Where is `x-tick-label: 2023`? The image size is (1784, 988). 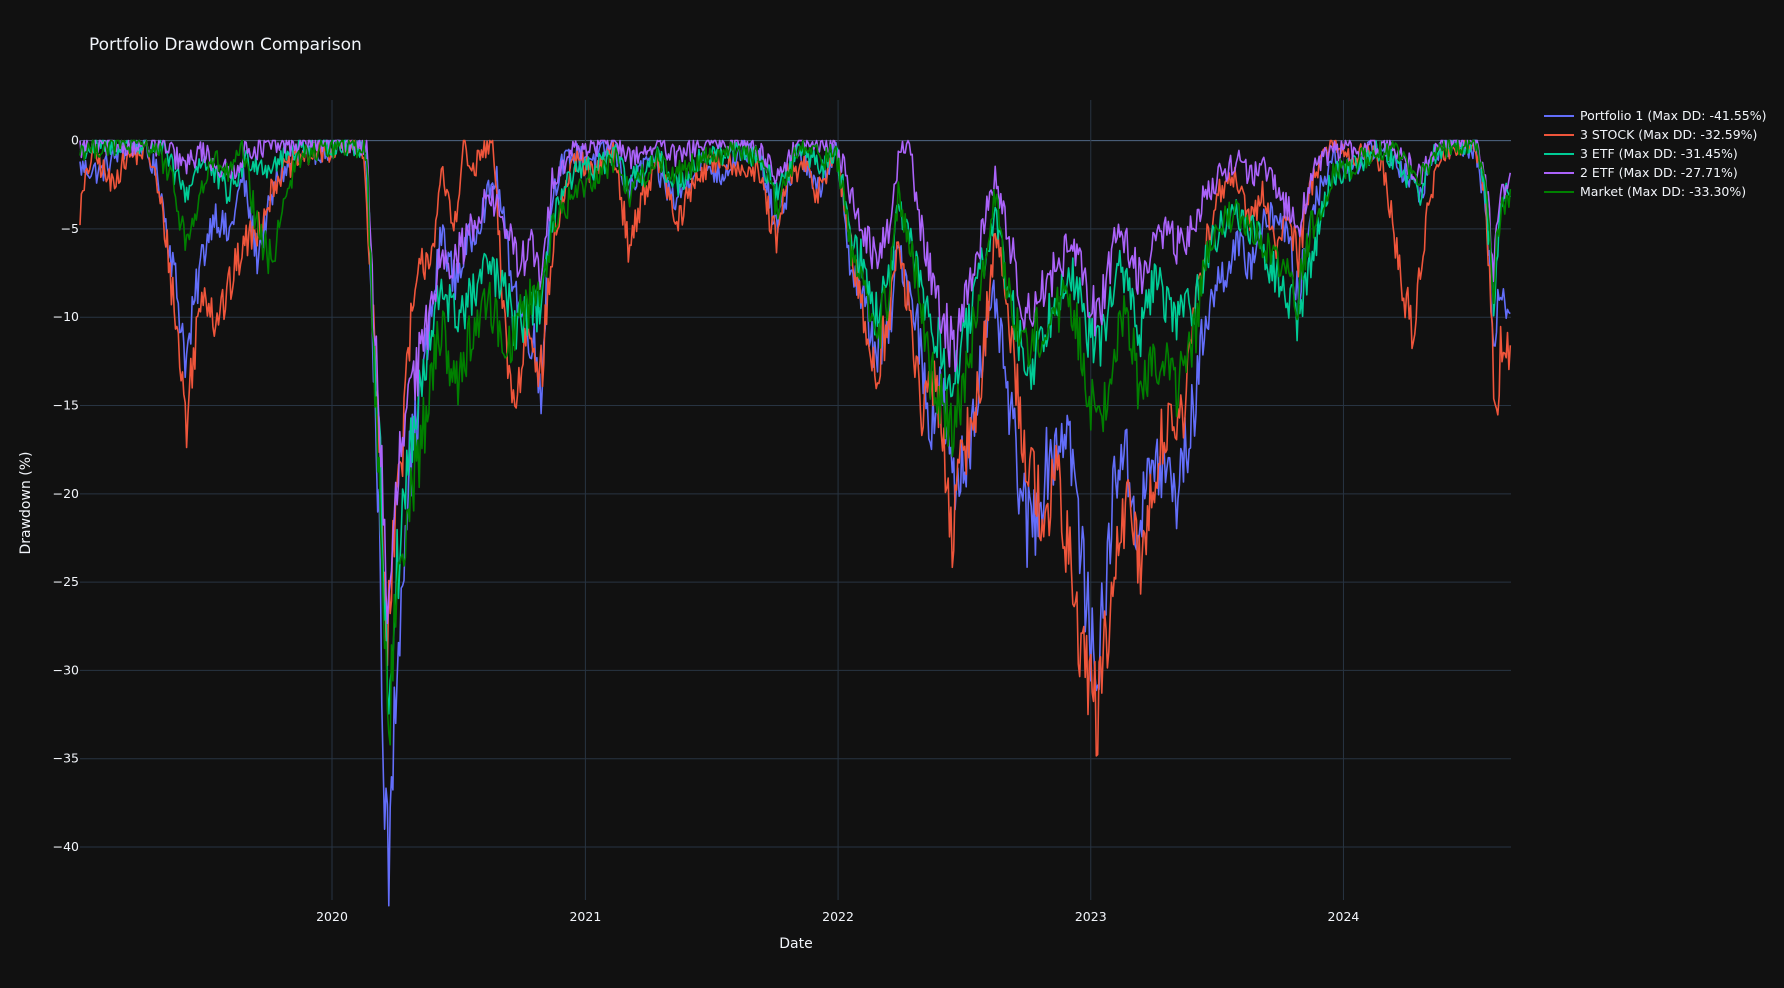
x-tick-label: 2023 is located at coordinates (1091, 916).